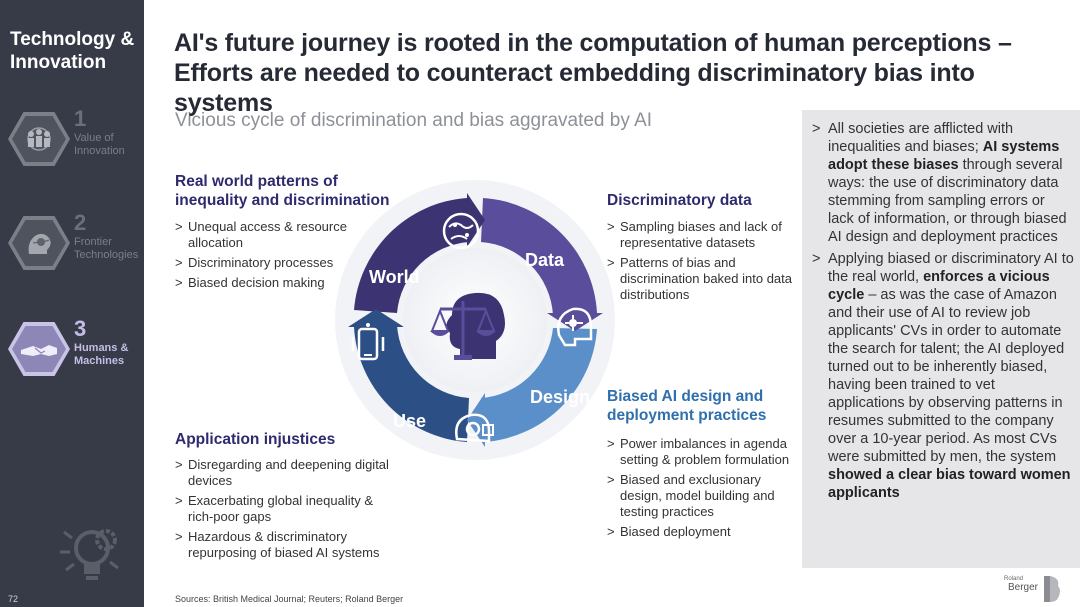  I want to click on sidebar-item-value-of-innovation: 1 Value of Innovation, so click(72, 142).